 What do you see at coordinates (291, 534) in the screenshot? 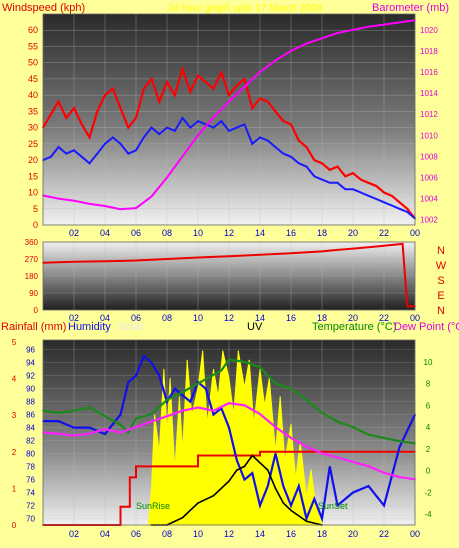
I see `bot-x-tick-16: 16` at bounding box center [291, 534].